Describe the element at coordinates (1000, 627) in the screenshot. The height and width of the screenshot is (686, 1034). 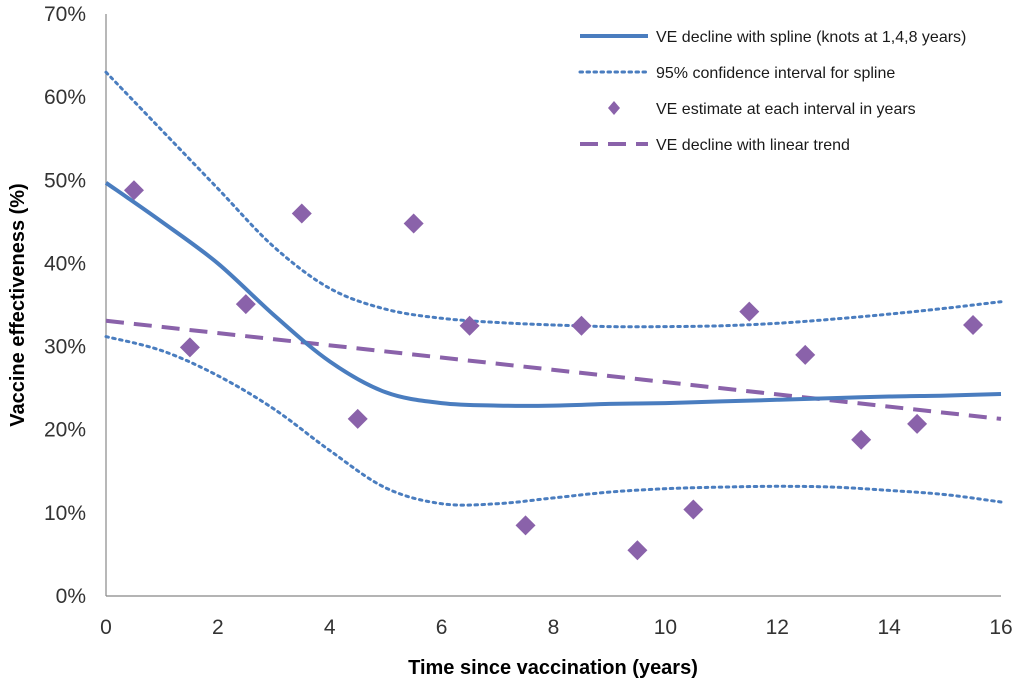
I see `x-tick-label: 16` at that location.